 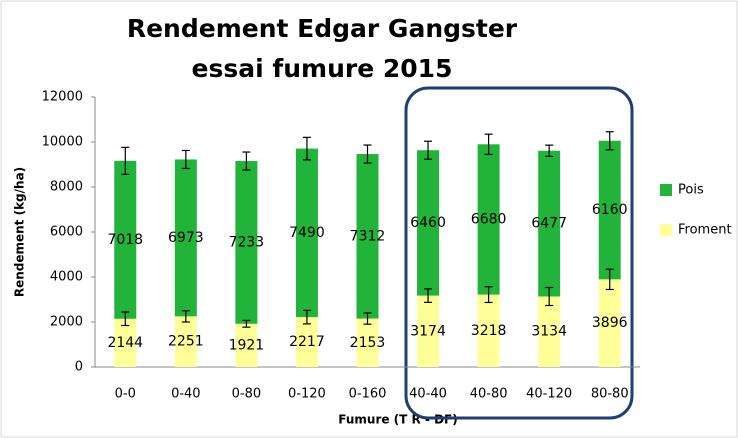 What do you see at coordinates (62, 142) in the screenshot?
I see `y-tick-label: 10000` at bounding box center [62, 142].